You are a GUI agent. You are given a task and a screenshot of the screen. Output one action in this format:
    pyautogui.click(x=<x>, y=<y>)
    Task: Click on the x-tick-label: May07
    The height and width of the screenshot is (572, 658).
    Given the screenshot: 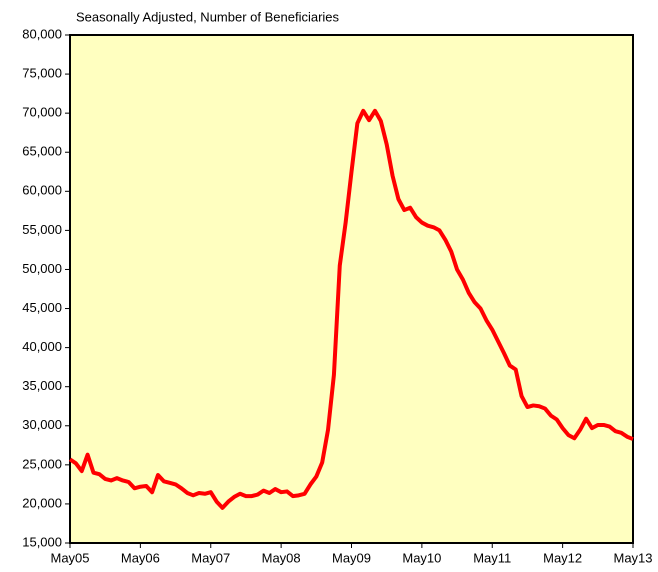 What is the action you would take?
    pyautogui.click(x=210, y=557)
    